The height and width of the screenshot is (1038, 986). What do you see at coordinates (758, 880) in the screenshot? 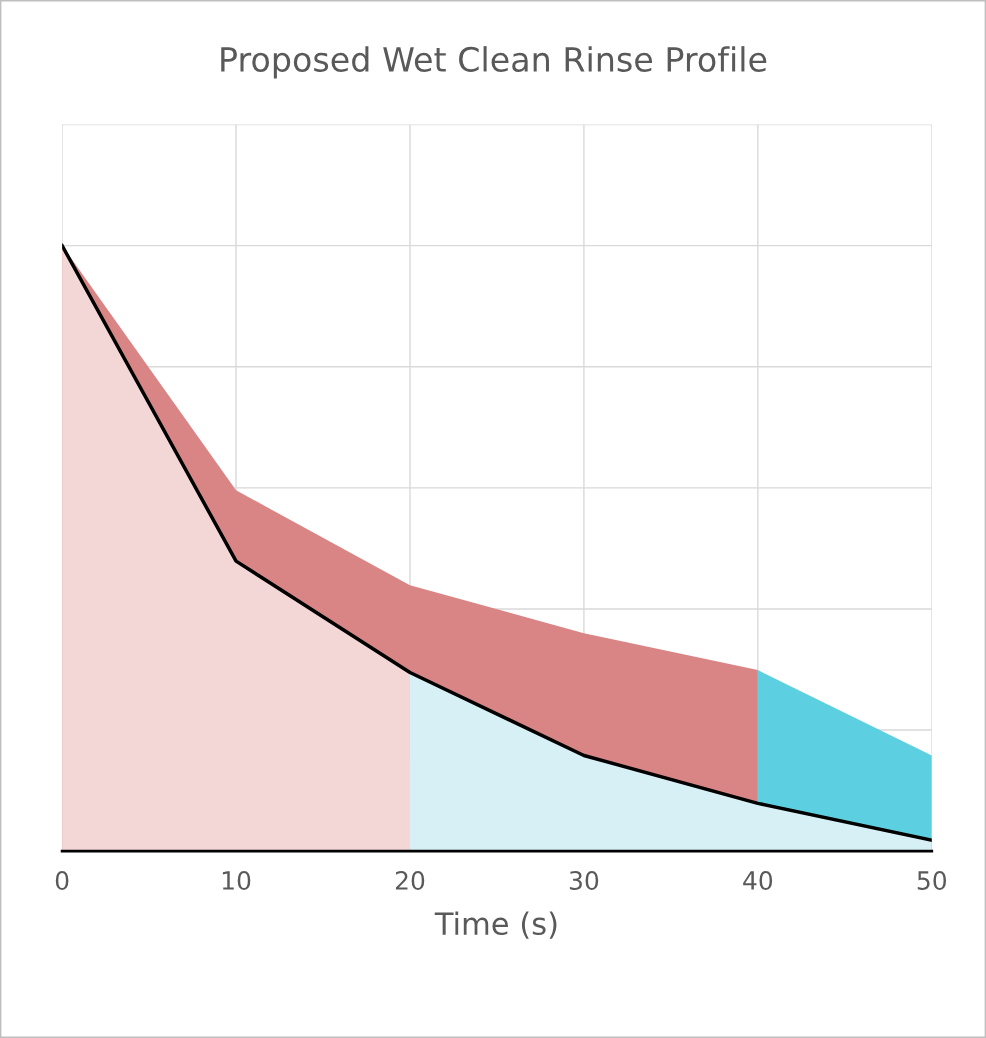
I see `x-tick-label: 40` at bounding box center [758, 880].